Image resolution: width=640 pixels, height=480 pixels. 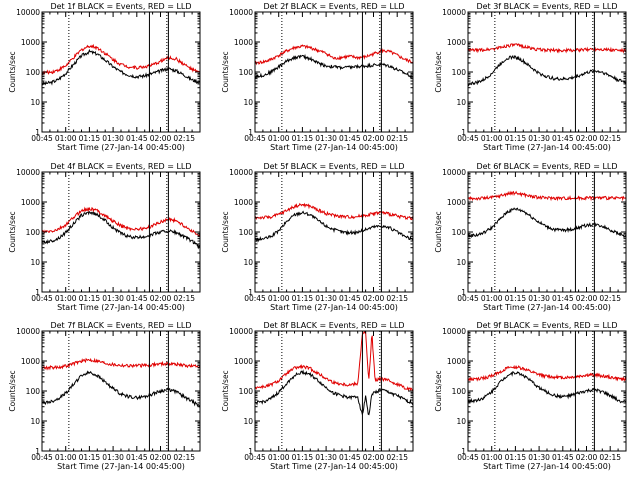 What do you see at coordinates (333, 166) in the screenshot?
I see `panel-title: Det 5f BLACK = Events, RED = LLD` at bounding box center [333, 166].